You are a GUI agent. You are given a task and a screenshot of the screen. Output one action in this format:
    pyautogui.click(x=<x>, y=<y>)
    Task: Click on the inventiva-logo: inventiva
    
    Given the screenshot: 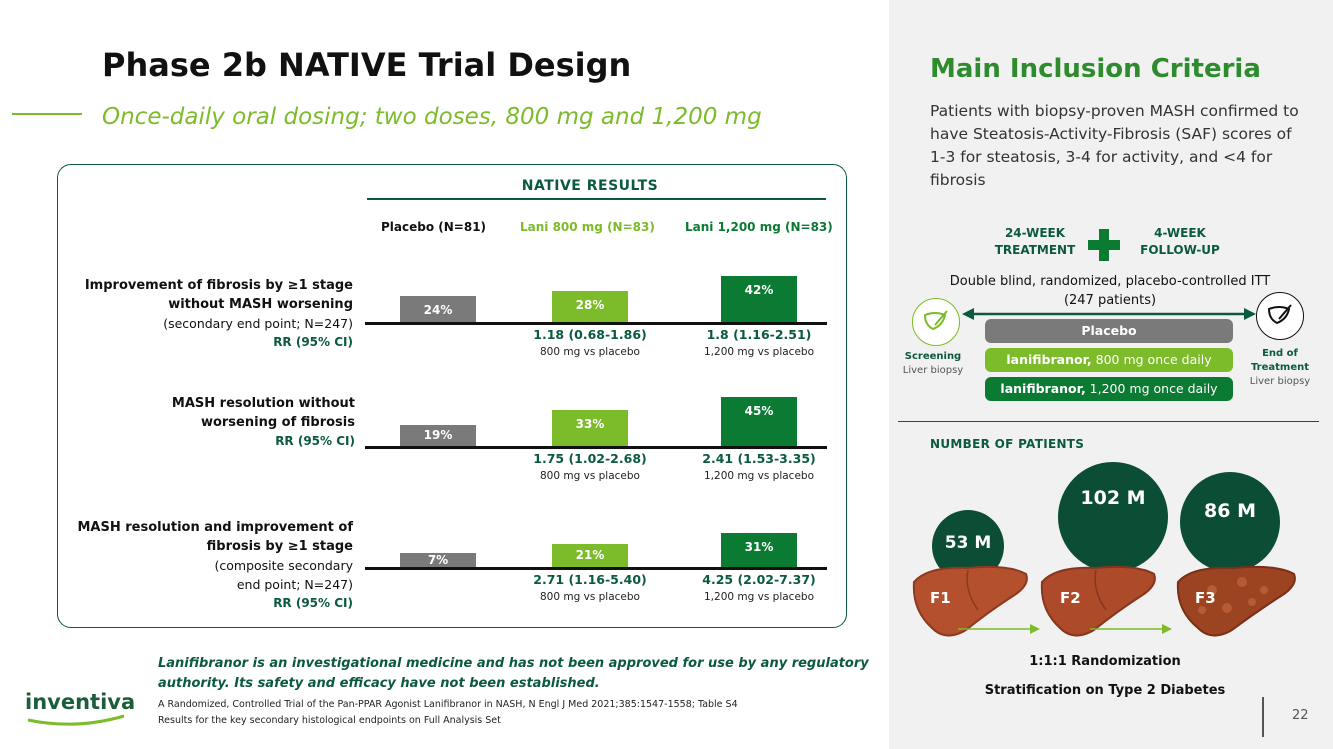 What is the action you would take?
    pyautogui.click(x=80, y=702)
    